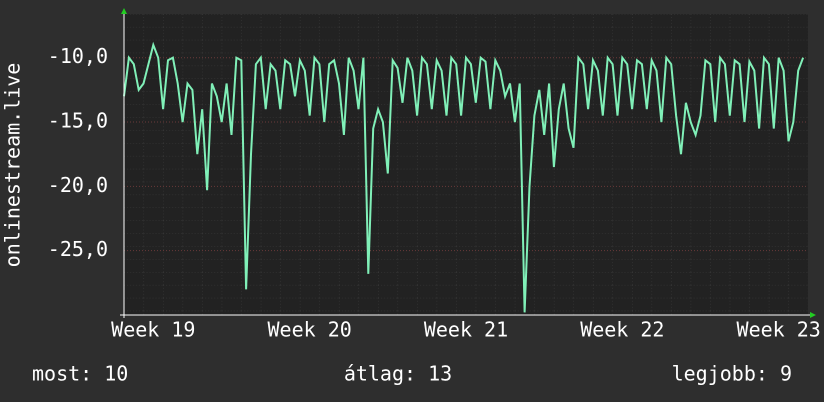  I want to click on x-tick-label: Week 19, so click(153, 330).